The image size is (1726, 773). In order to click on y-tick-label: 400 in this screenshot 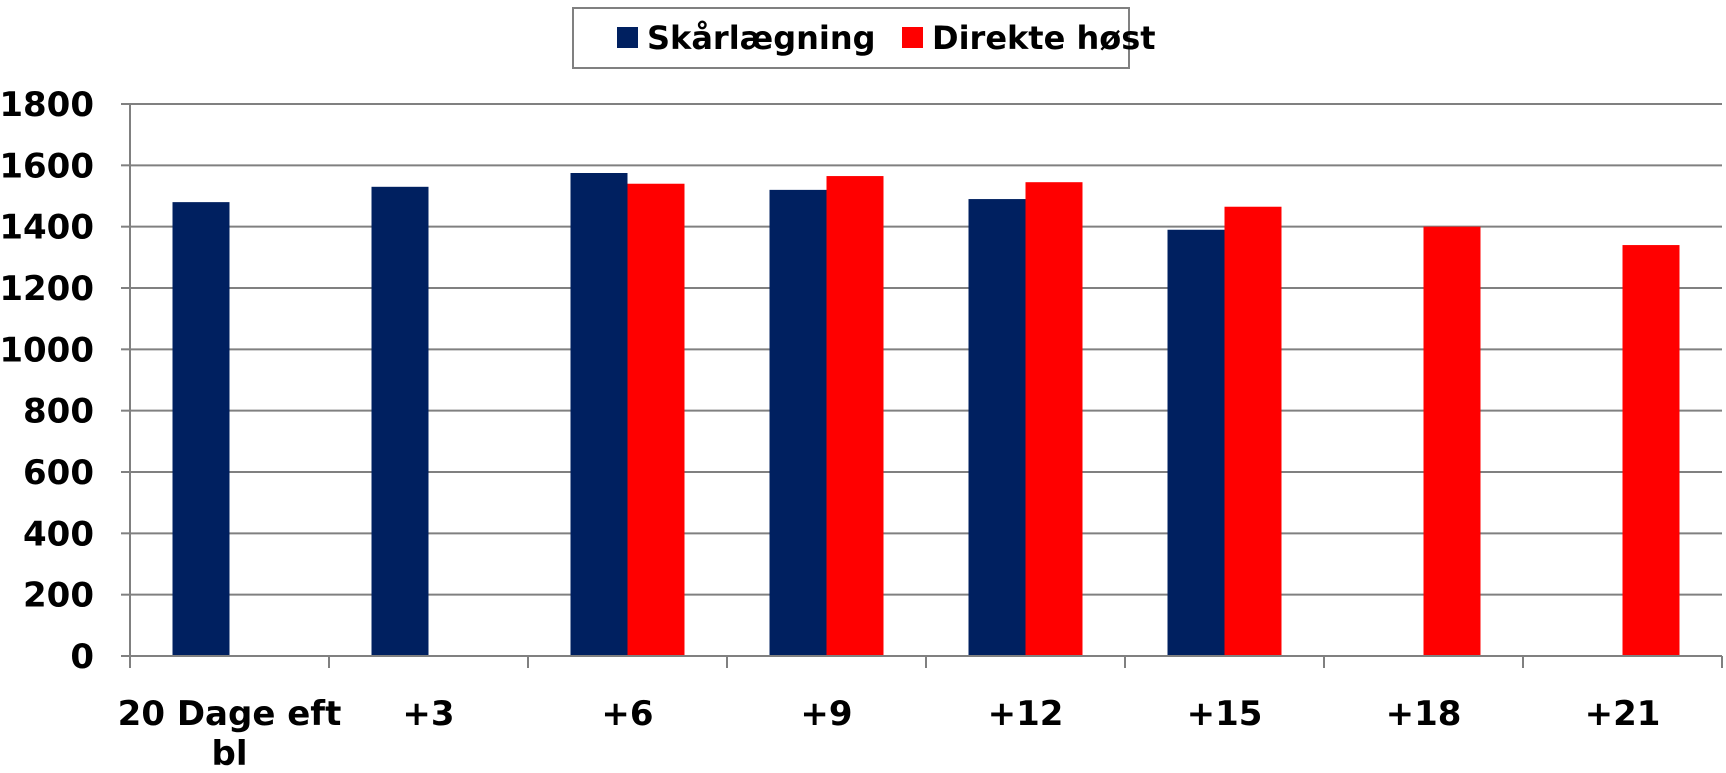, I will do `click(58, 534)`.